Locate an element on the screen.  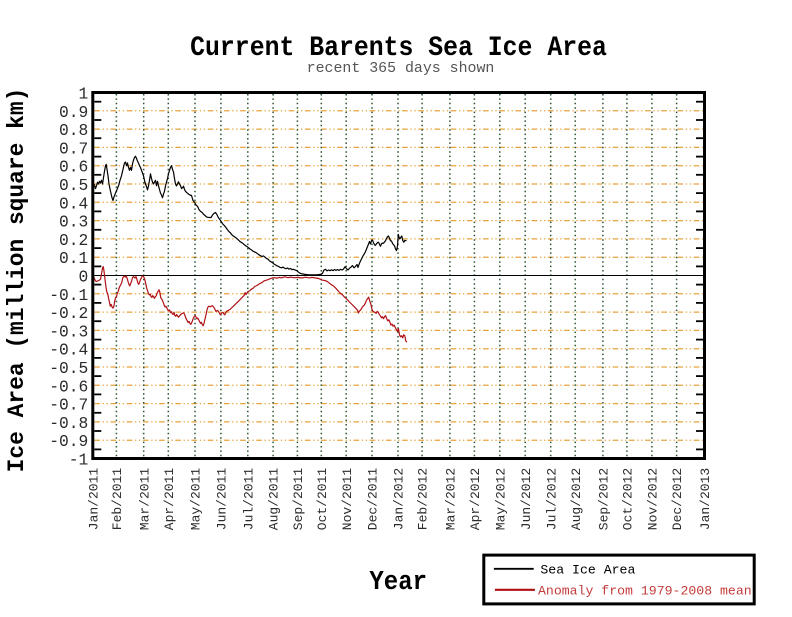
svg-text: Feb/2011 is located at coordinates (117, 499).